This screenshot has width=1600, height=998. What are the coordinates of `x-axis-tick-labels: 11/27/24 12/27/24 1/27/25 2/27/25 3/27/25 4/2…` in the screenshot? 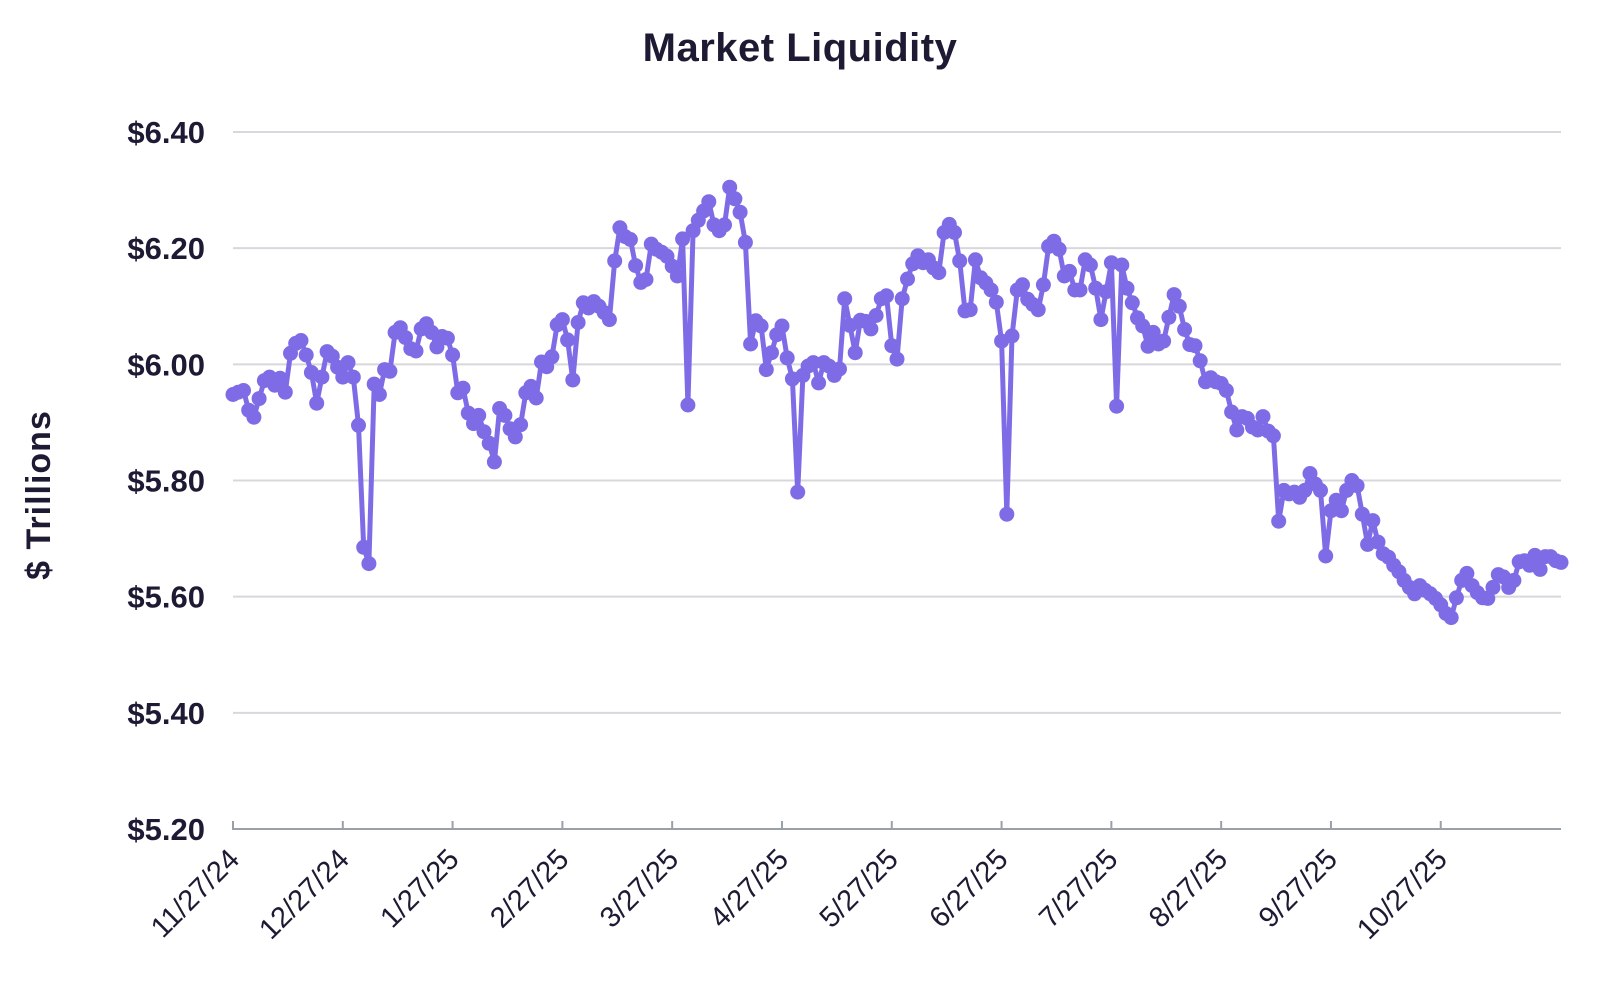 It's located at (799, 894).